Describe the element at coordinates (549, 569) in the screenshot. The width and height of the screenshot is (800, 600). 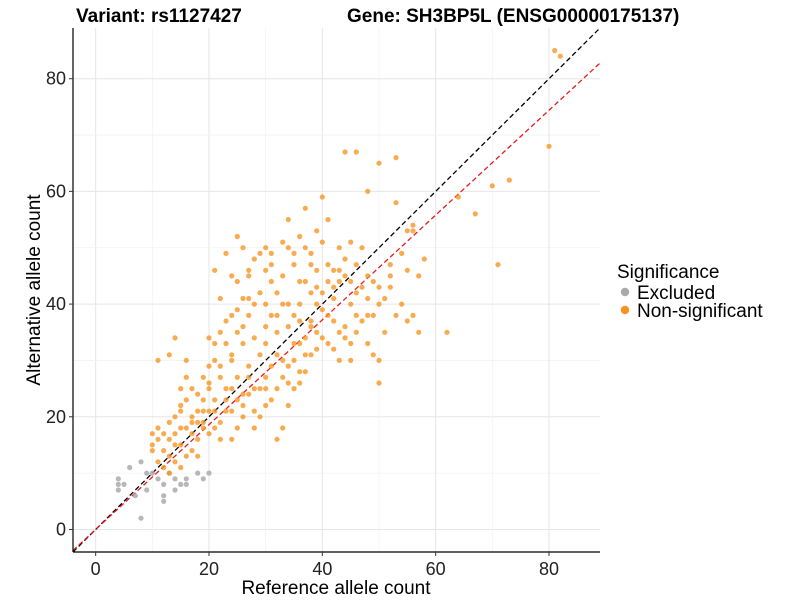
I see `x-tick-label: 80` at that location.